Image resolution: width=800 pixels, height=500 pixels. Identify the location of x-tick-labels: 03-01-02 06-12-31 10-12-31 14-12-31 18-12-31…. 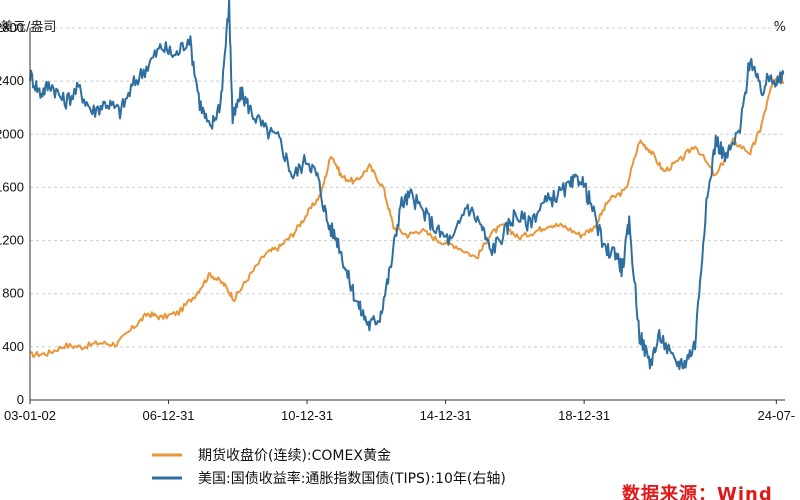
(399, 411).